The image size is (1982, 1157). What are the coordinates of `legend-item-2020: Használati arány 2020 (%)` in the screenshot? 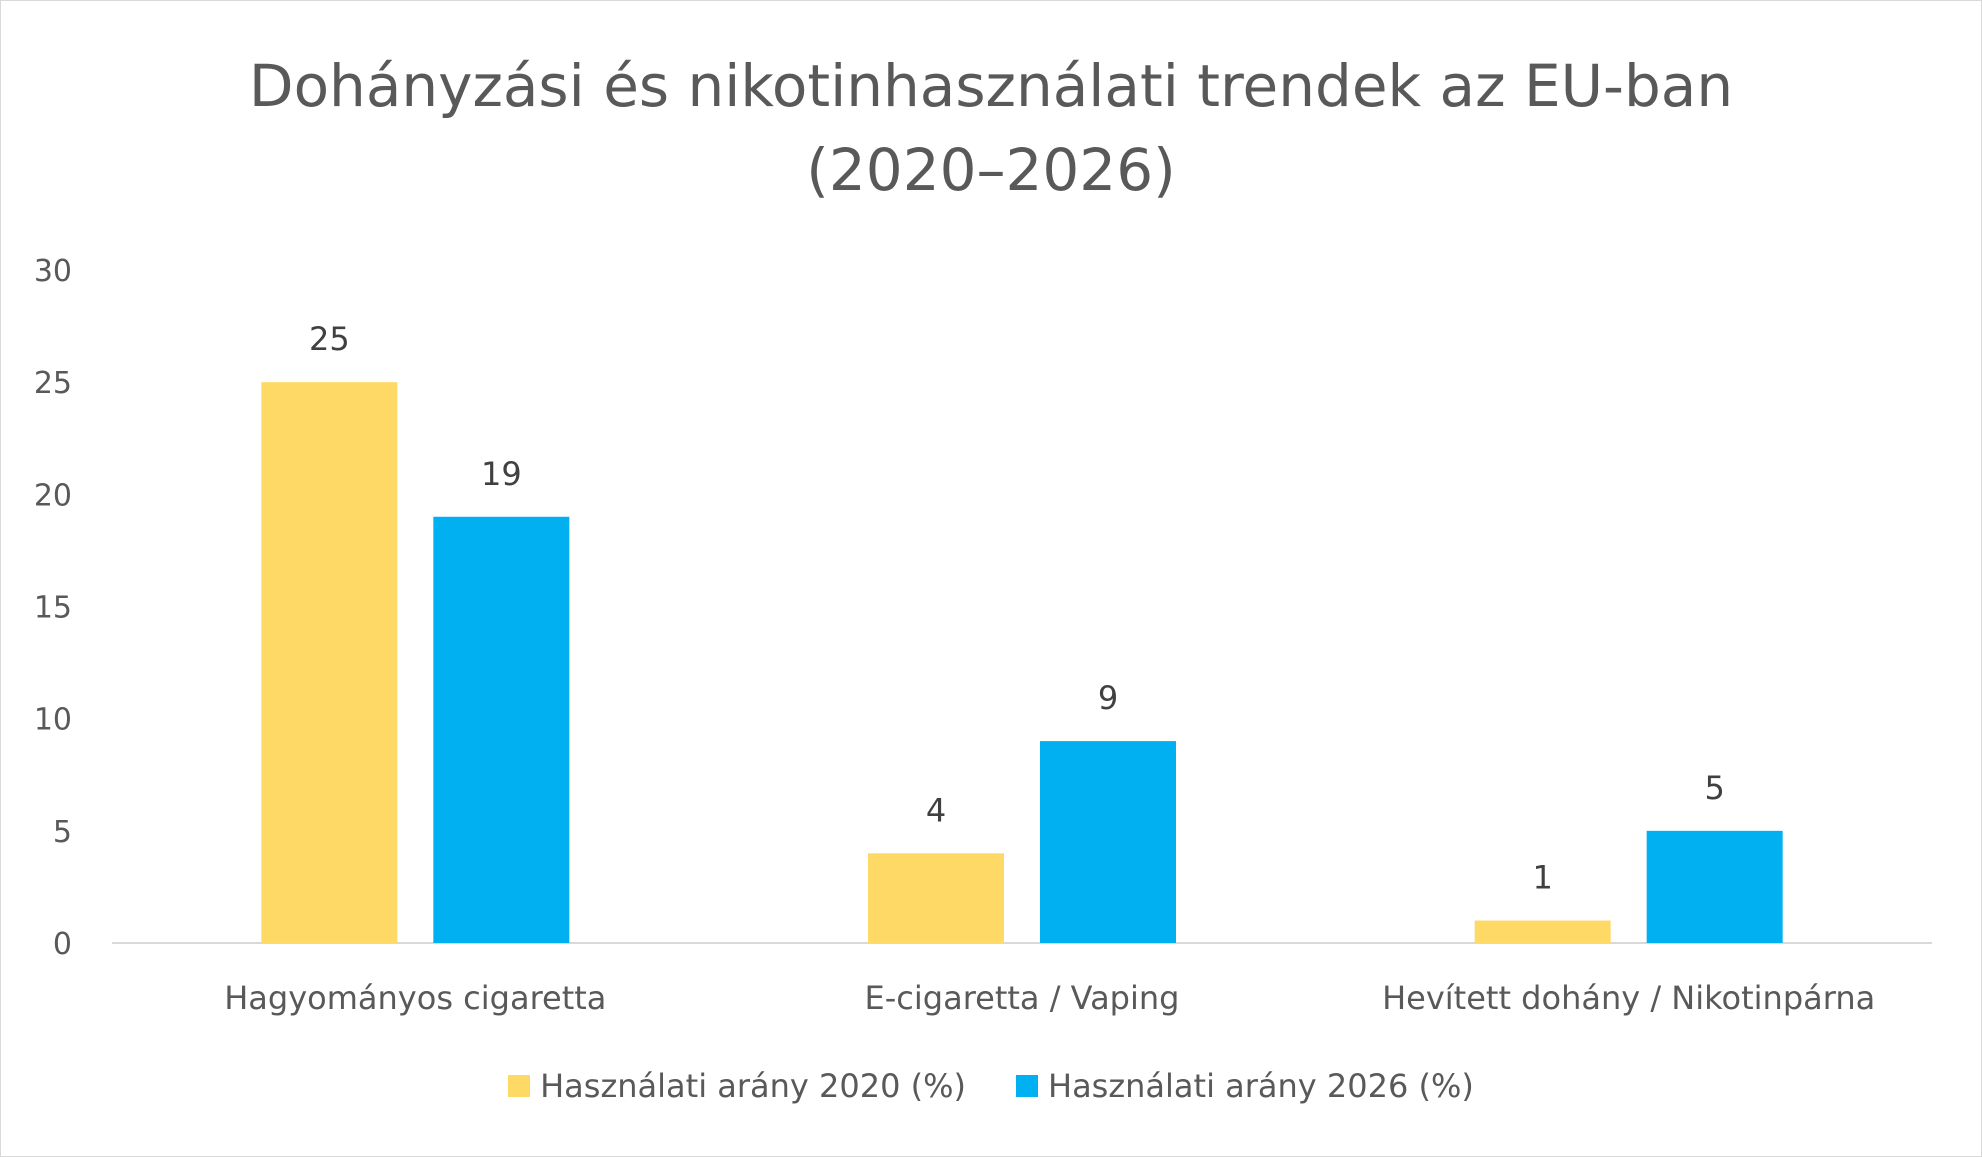 It's located at (737, 1086).